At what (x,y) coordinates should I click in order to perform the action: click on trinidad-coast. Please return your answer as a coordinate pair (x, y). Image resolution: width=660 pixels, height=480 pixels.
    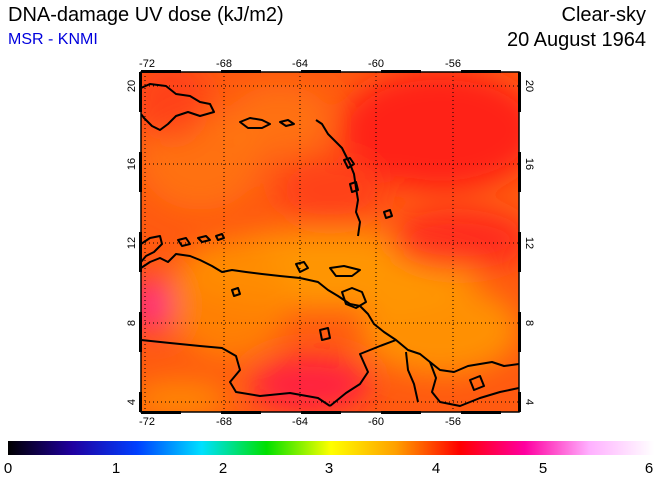
    Looking at the image, I should click on (354, 298).